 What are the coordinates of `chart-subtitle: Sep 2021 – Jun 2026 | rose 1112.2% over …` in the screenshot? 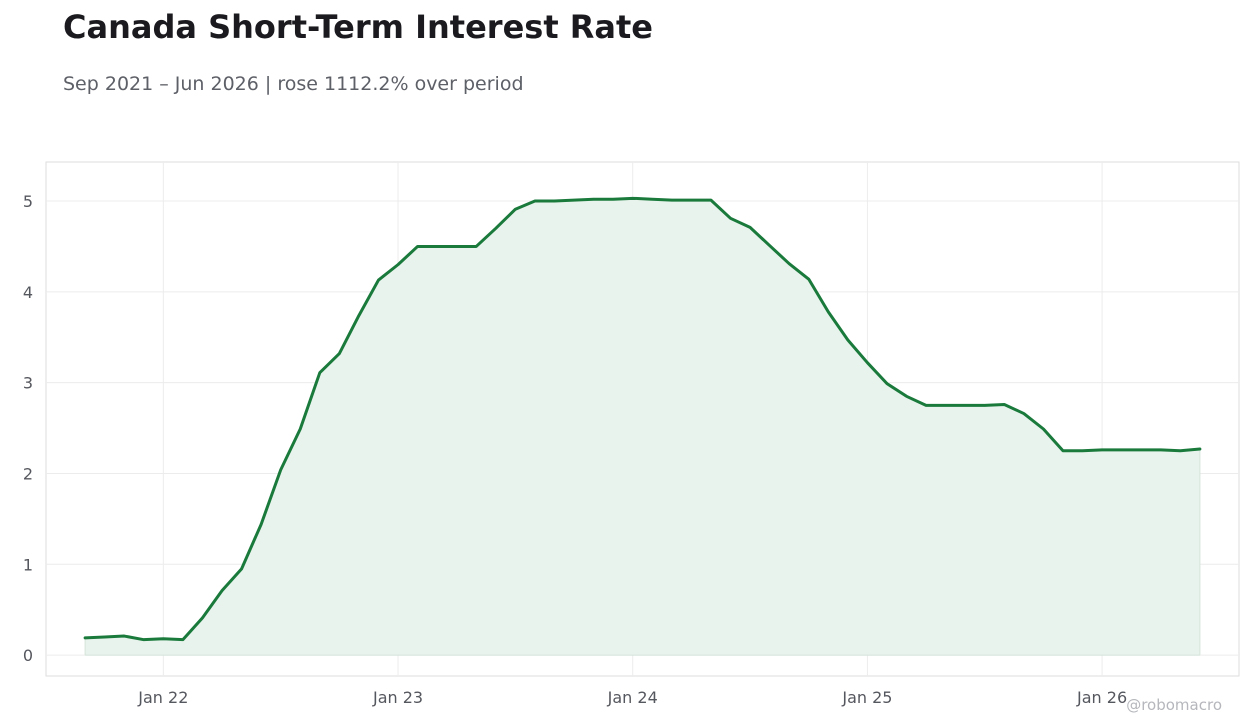 It's located at (293, 84).